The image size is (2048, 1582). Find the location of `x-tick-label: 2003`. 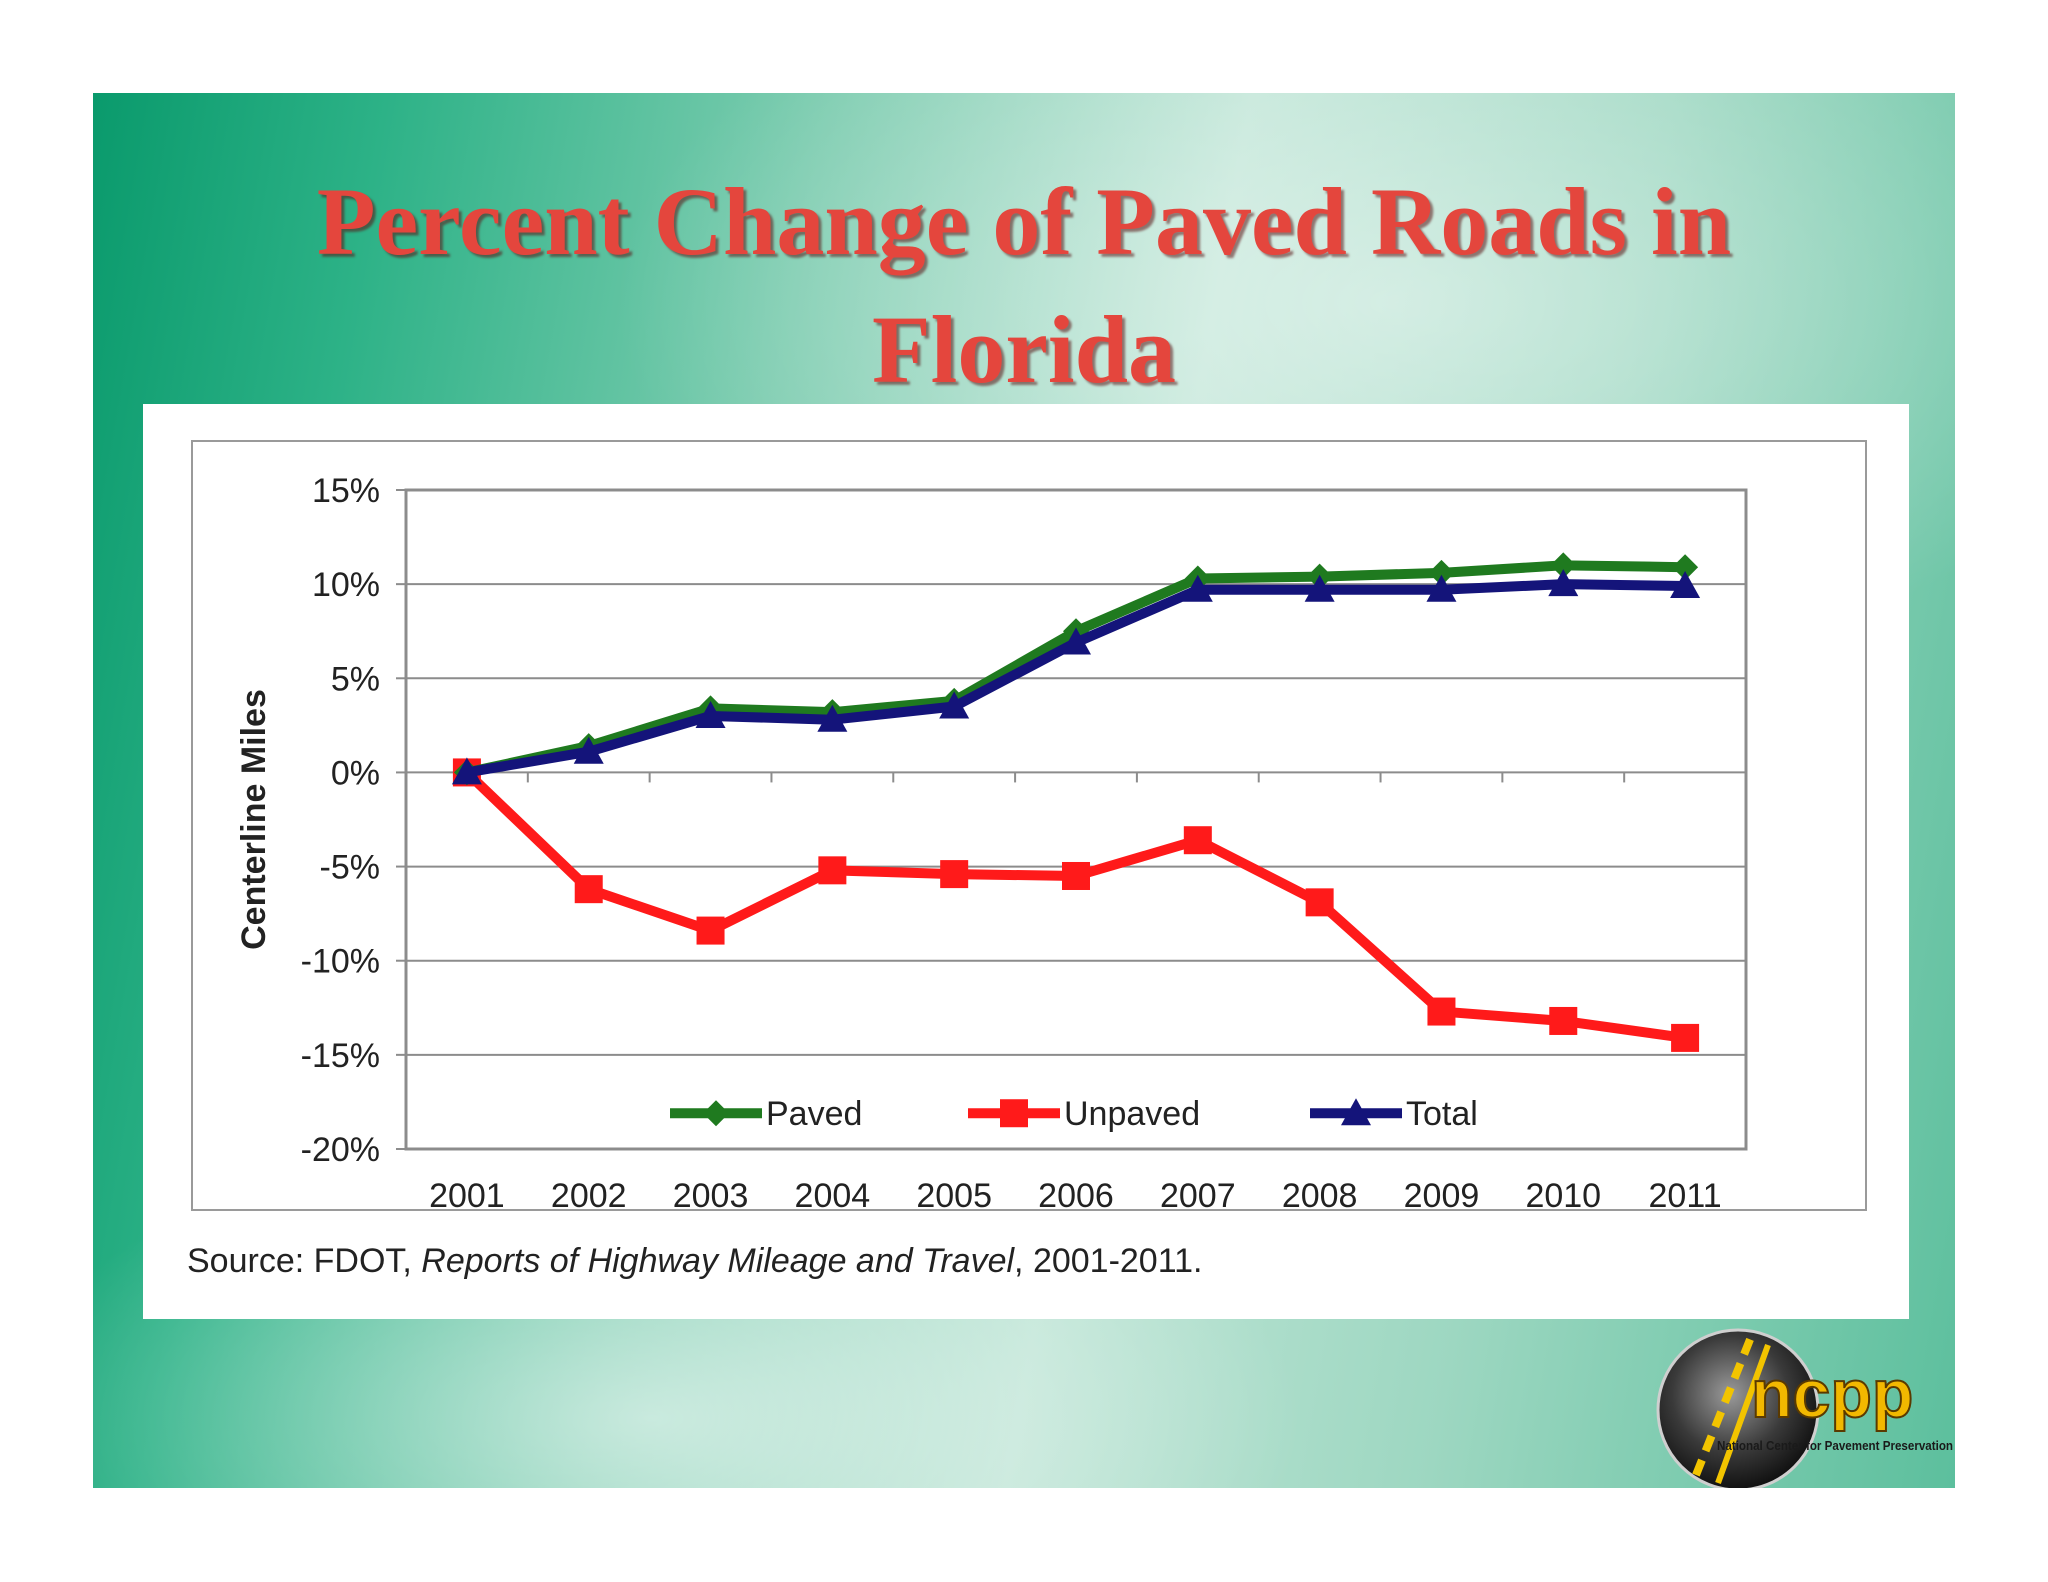

x-tick-label: 2003 is located at coordinates (711, 1193).